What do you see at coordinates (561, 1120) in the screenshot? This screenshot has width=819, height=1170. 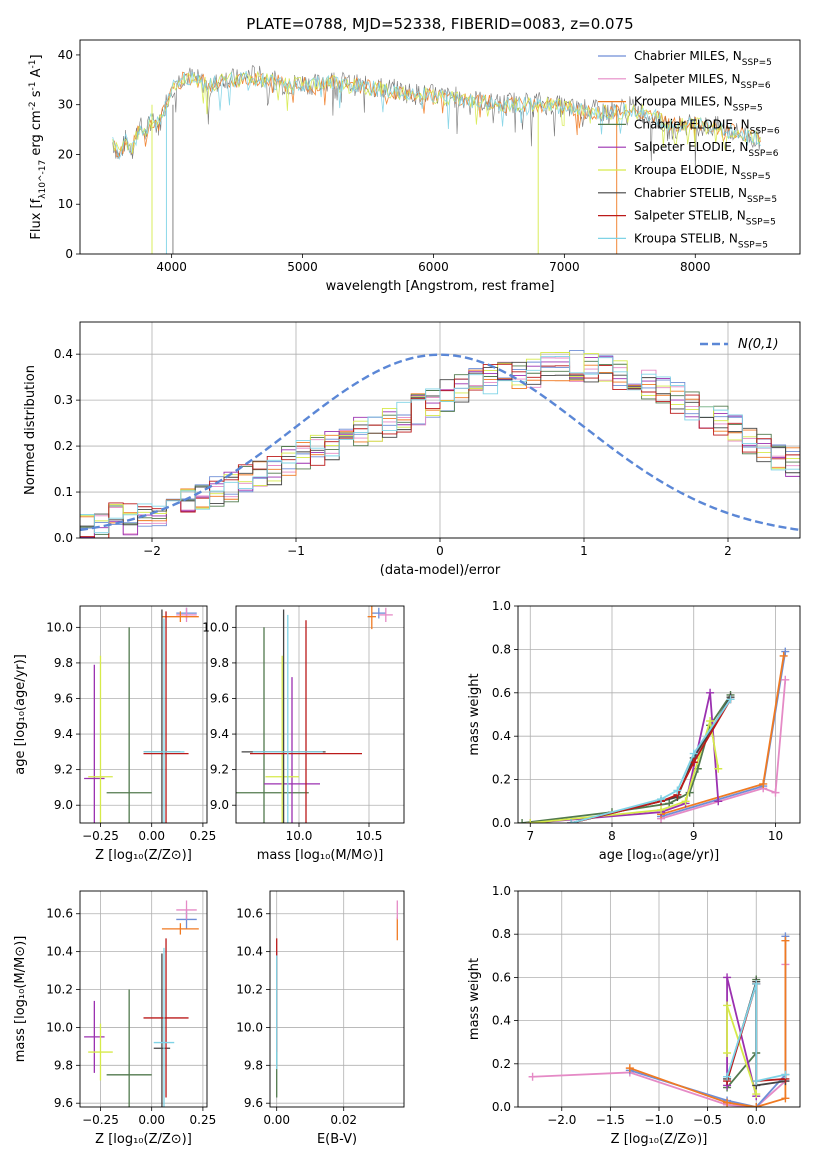 I see `mass-weight-vs-Z-xtick-label-0: −2.0` at bounding box center [561, 1120].